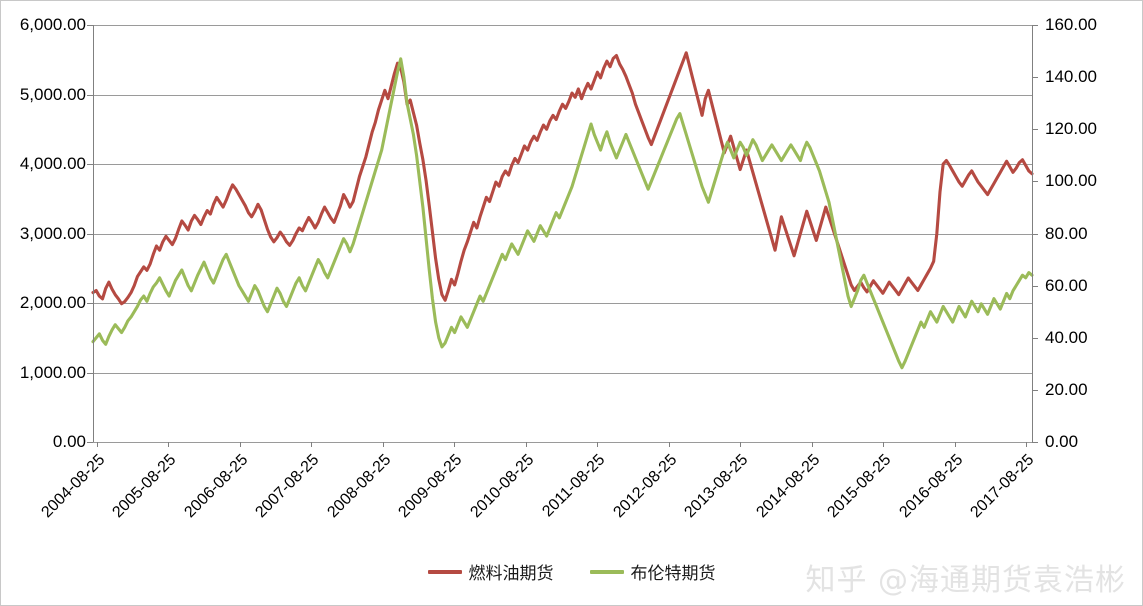 This screenshot has height=606, width=1143. Describe the element at coordinates (52, 372) in the screenshot. I see `left-axis-tick-label: 1,000.00` at that location.